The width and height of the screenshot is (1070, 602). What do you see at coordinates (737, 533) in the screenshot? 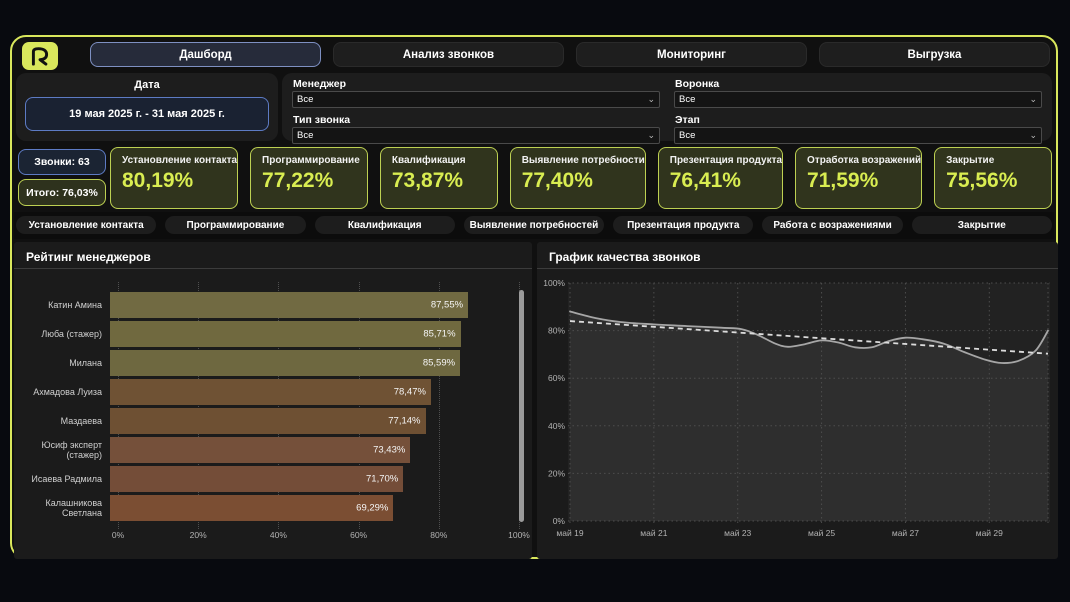
I see `x-axis-tick-label: май 23` at bounding box center [737, 533].